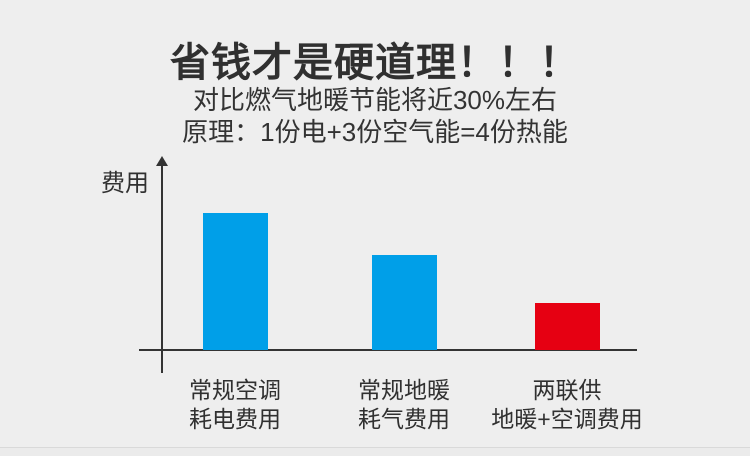  I want to click on category-label-conventional-ac: 常规空调 耗电费用, so click(235, 405).